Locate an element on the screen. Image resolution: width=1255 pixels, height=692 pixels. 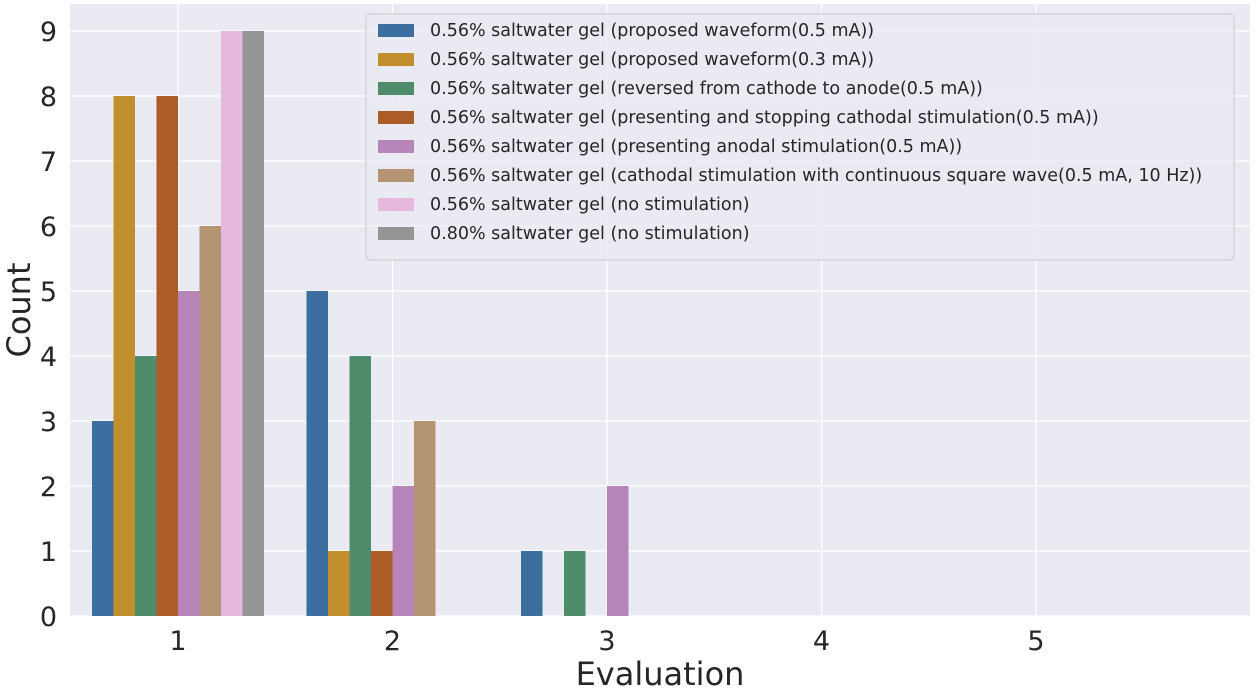
y-tick-label: 6 is located at coordinates (48, 227).